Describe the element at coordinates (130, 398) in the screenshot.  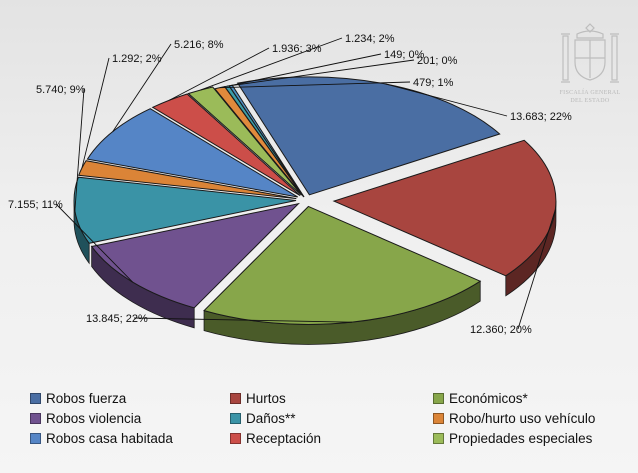
I see `legend-item-robos-fuerza: Robos fuerza` at that location.